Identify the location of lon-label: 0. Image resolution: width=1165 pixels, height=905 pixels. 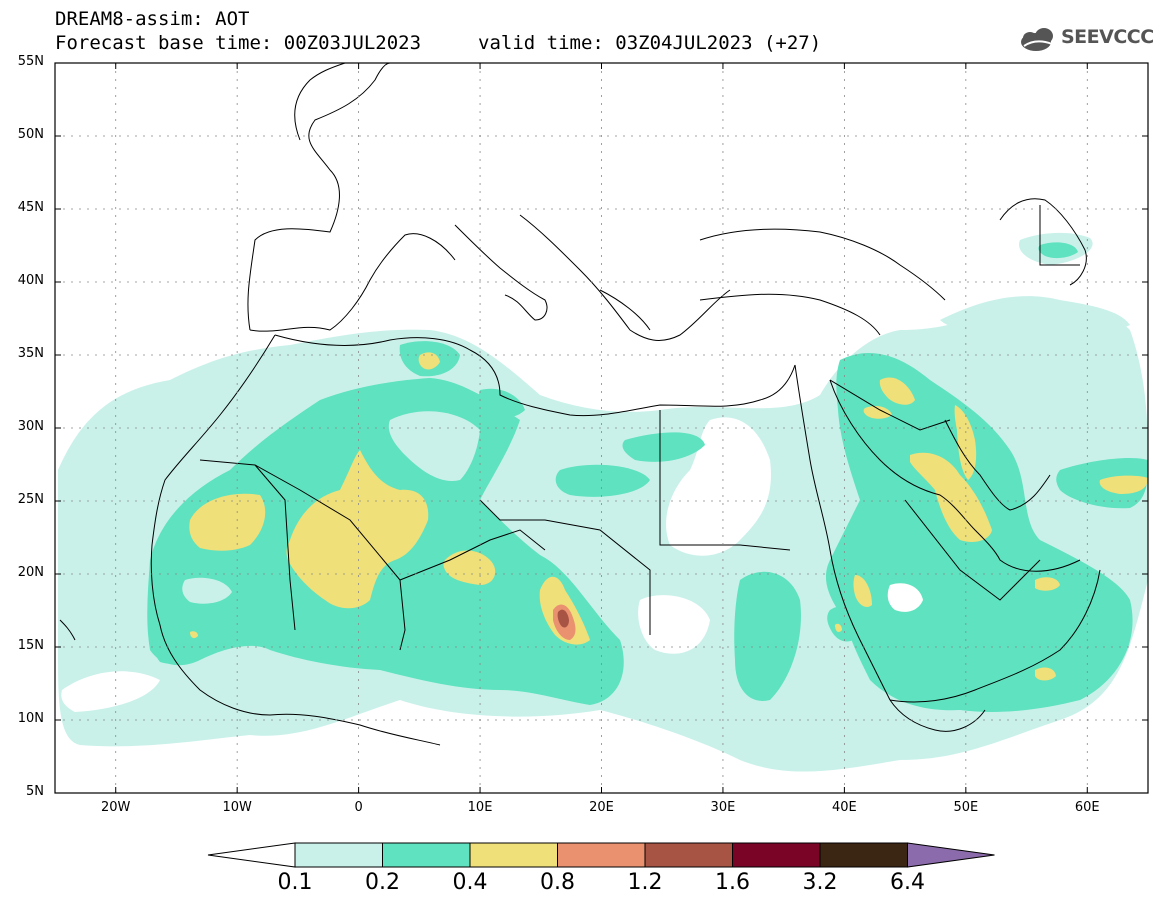
(358, 807).